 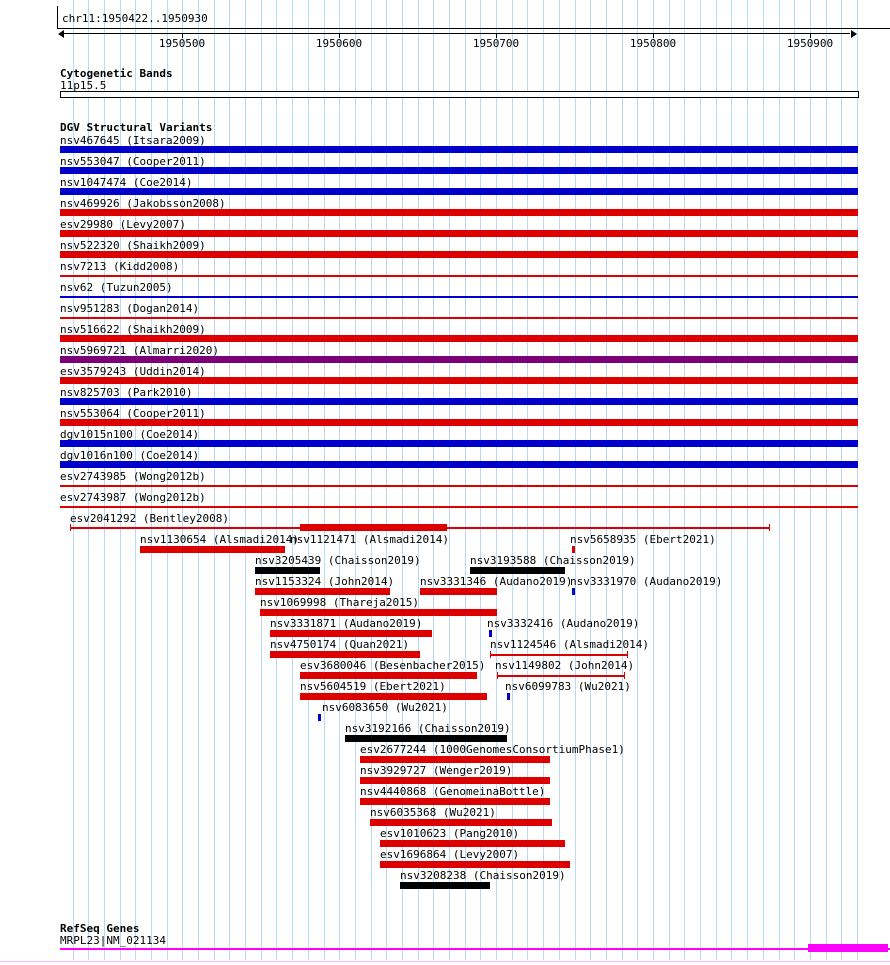 I want to click on scroll-right-arrow-icon, so click(x=854, y=34).